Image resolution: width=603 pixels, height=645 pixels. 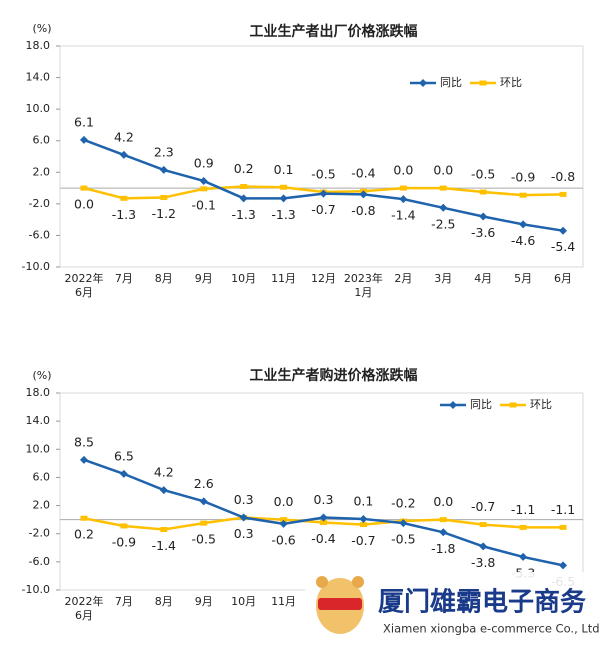 What do you see at coordinates (36, 266) in the screenshot?
I see `y-tick-label: -10.0` at bounding box center [36, 266].